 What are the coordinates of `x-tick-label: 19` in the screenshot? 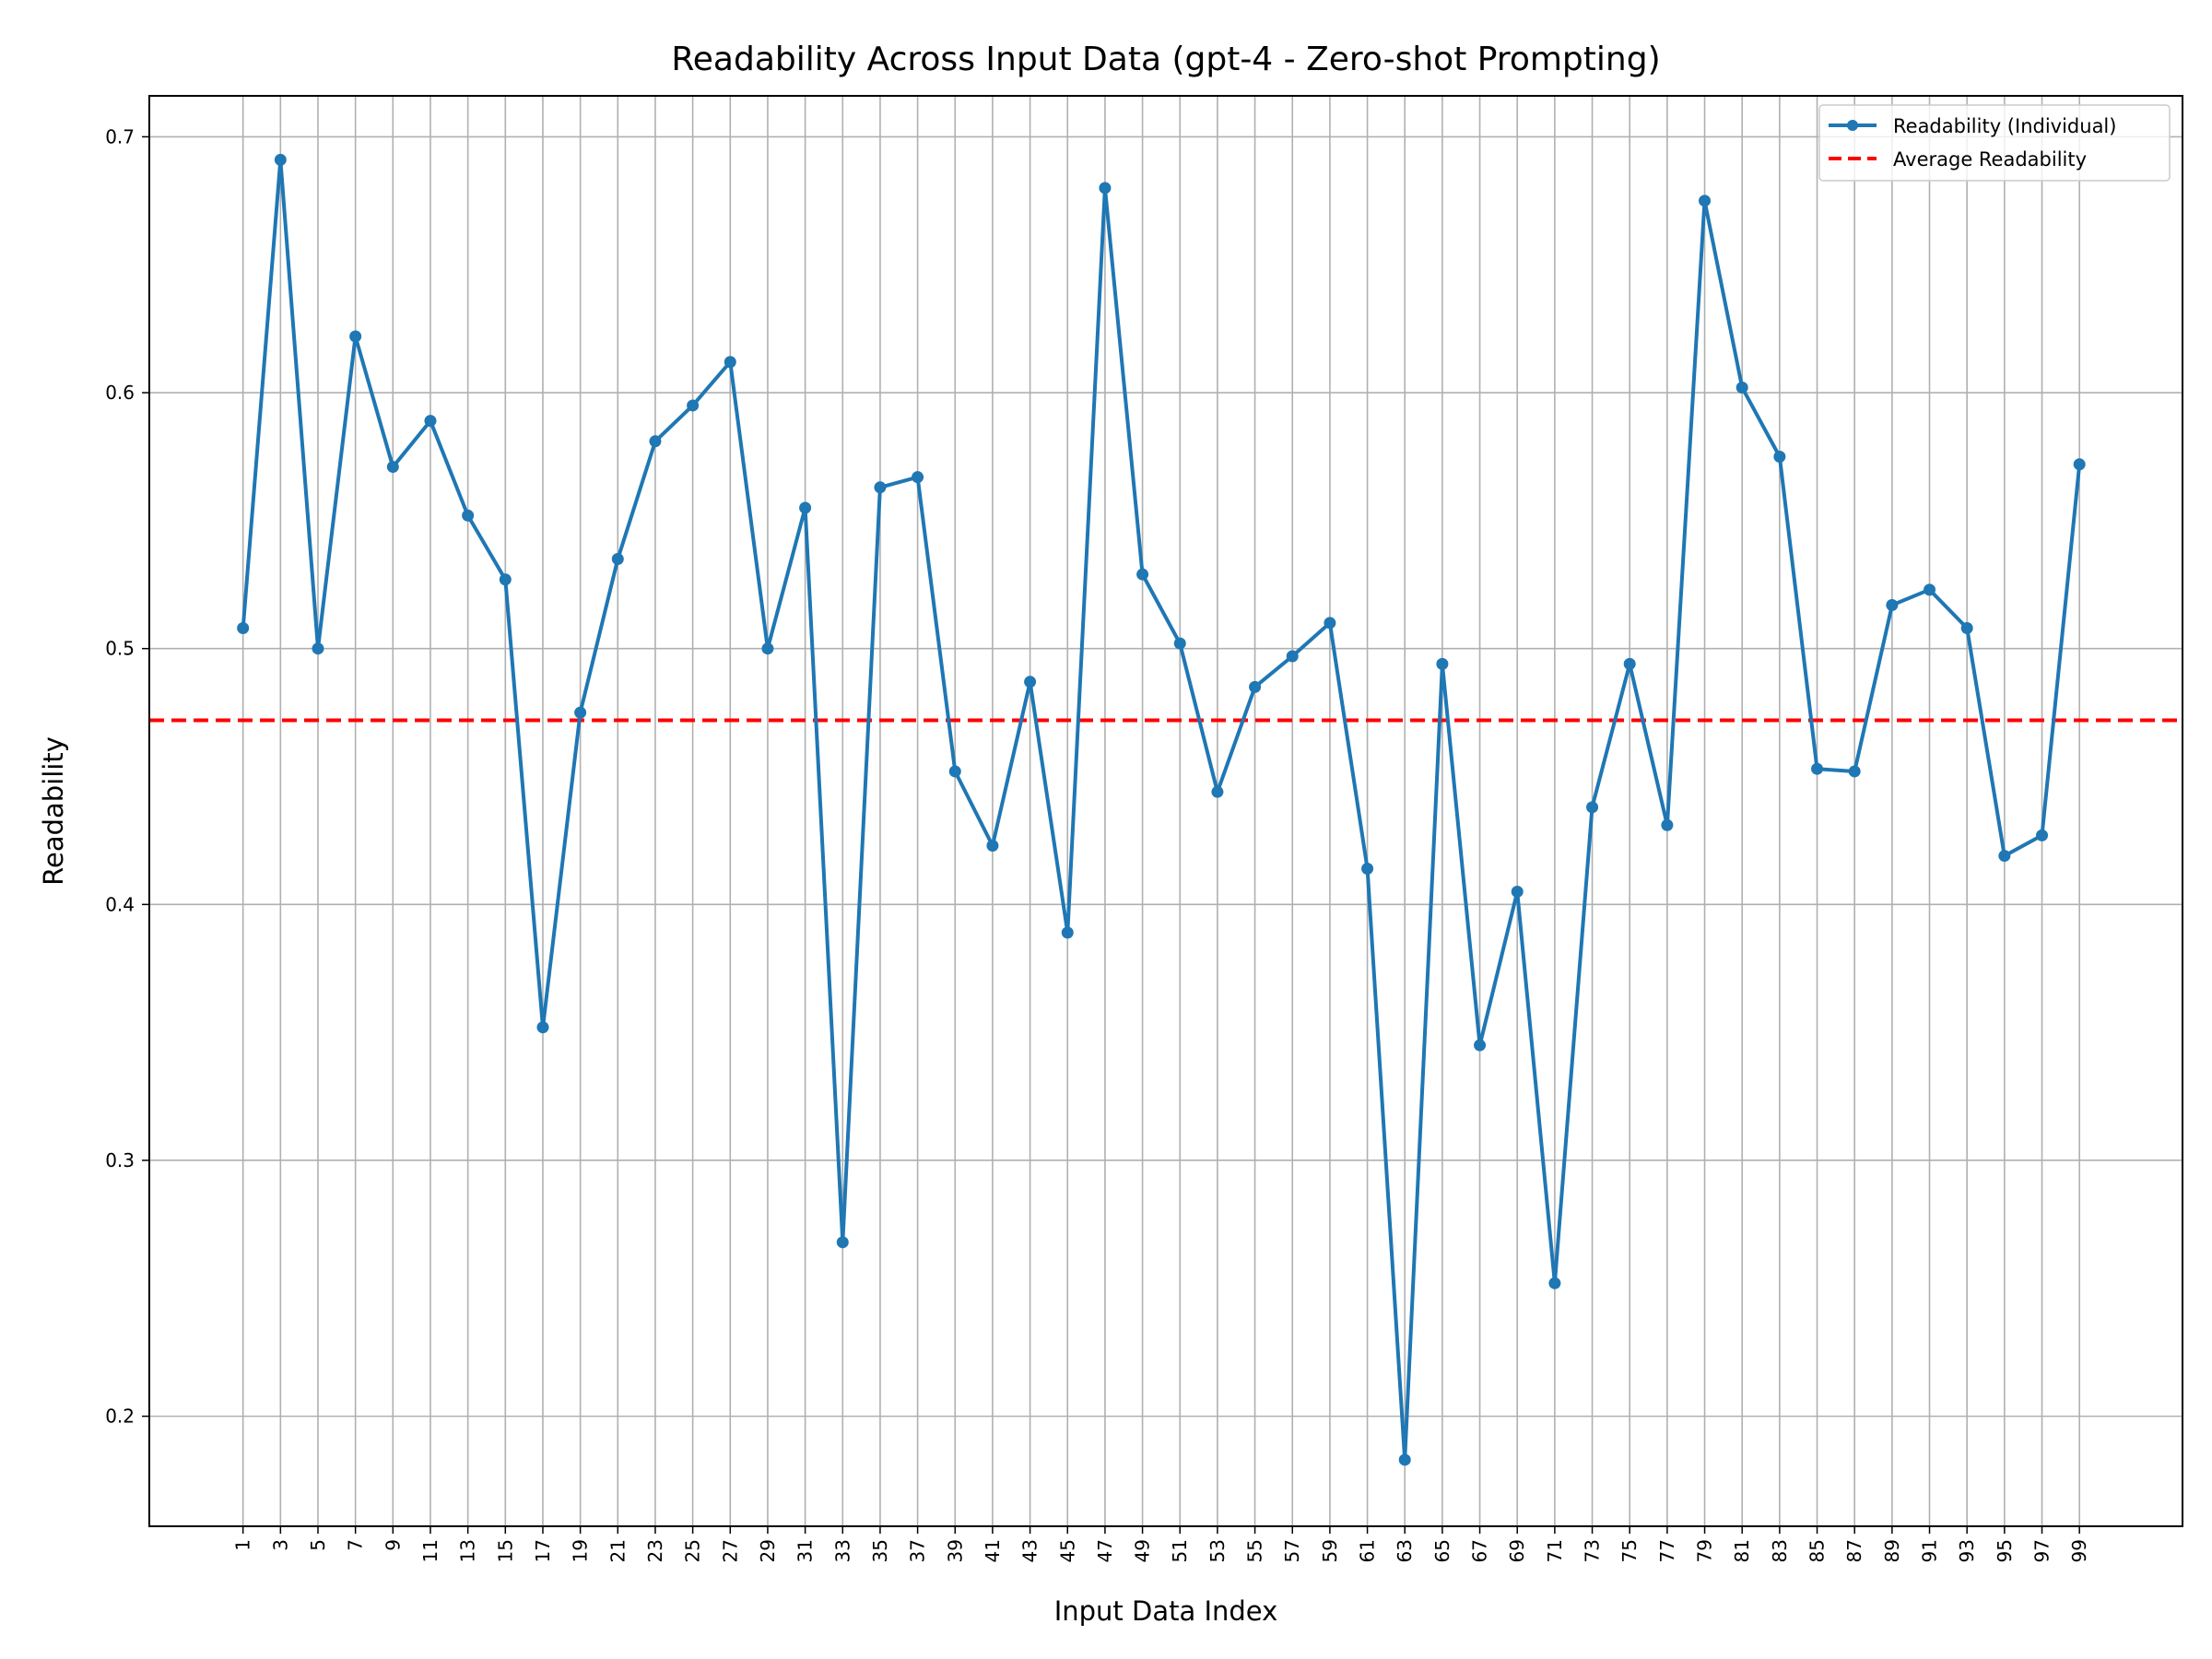 It's located at (581, 1550).